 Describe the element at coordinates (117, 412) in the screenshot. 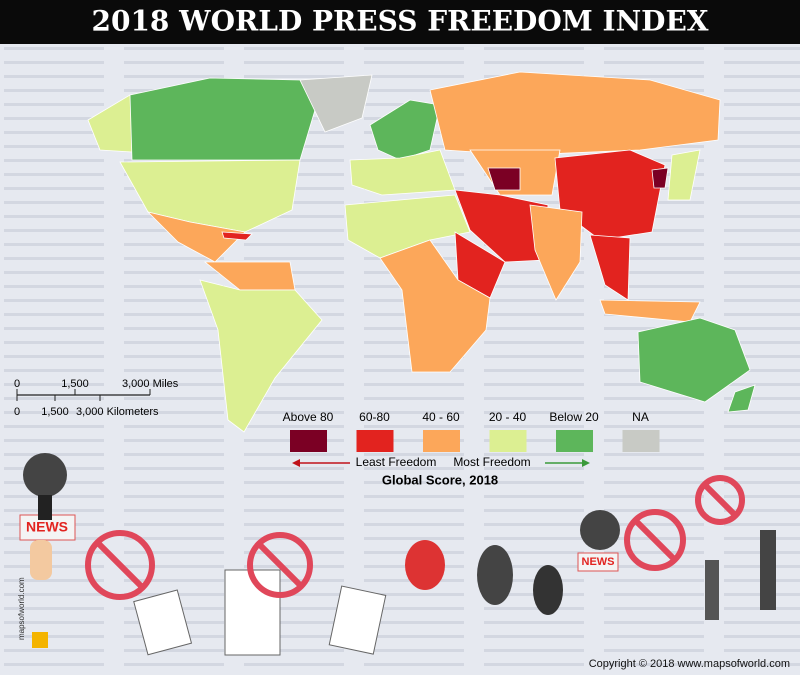

I see `scale-label: 3,000 Kilometers` at that location.